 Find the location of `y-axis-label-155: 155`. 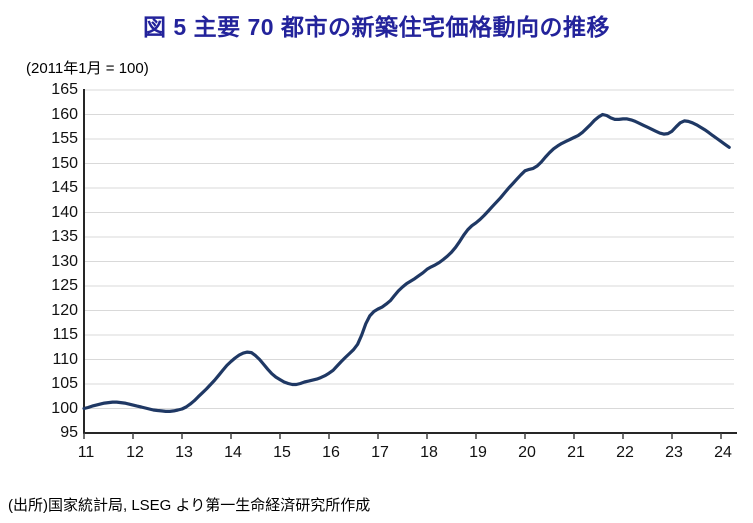

y-axis-label-155: 155 is located at coordinates (64, 138).